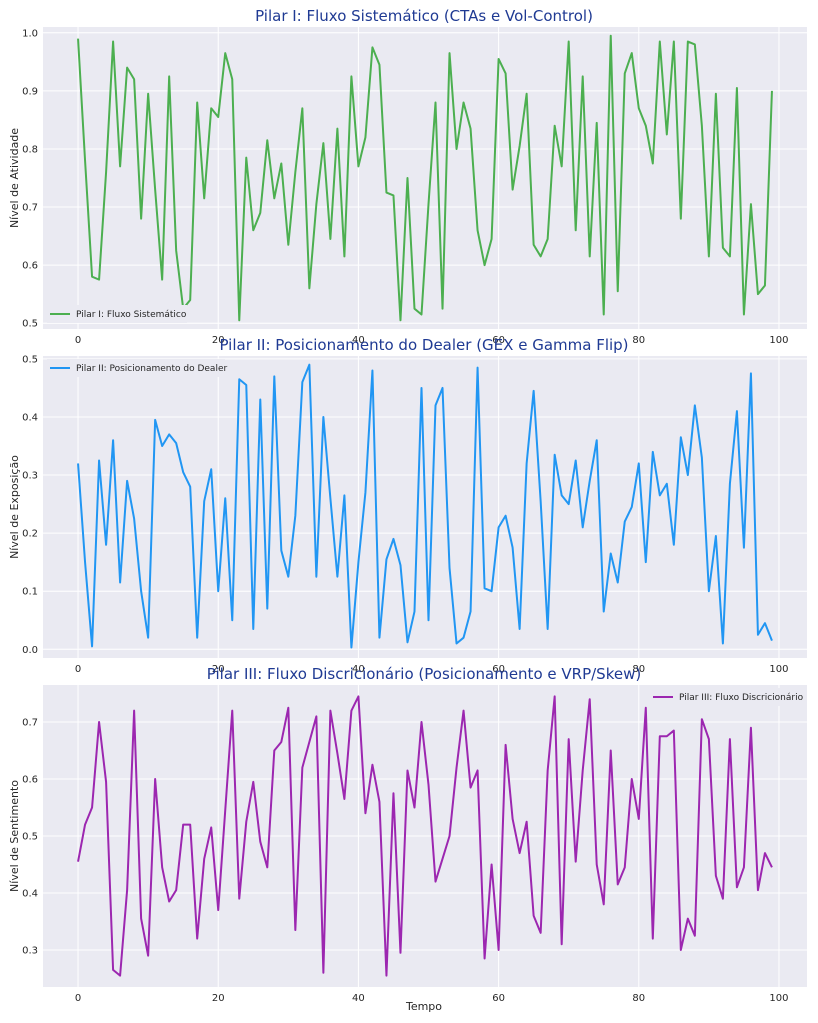  Describe the element at coordinates (423, 1006) in the screenshot. I see `x-axis-label: Tempo` at that location.